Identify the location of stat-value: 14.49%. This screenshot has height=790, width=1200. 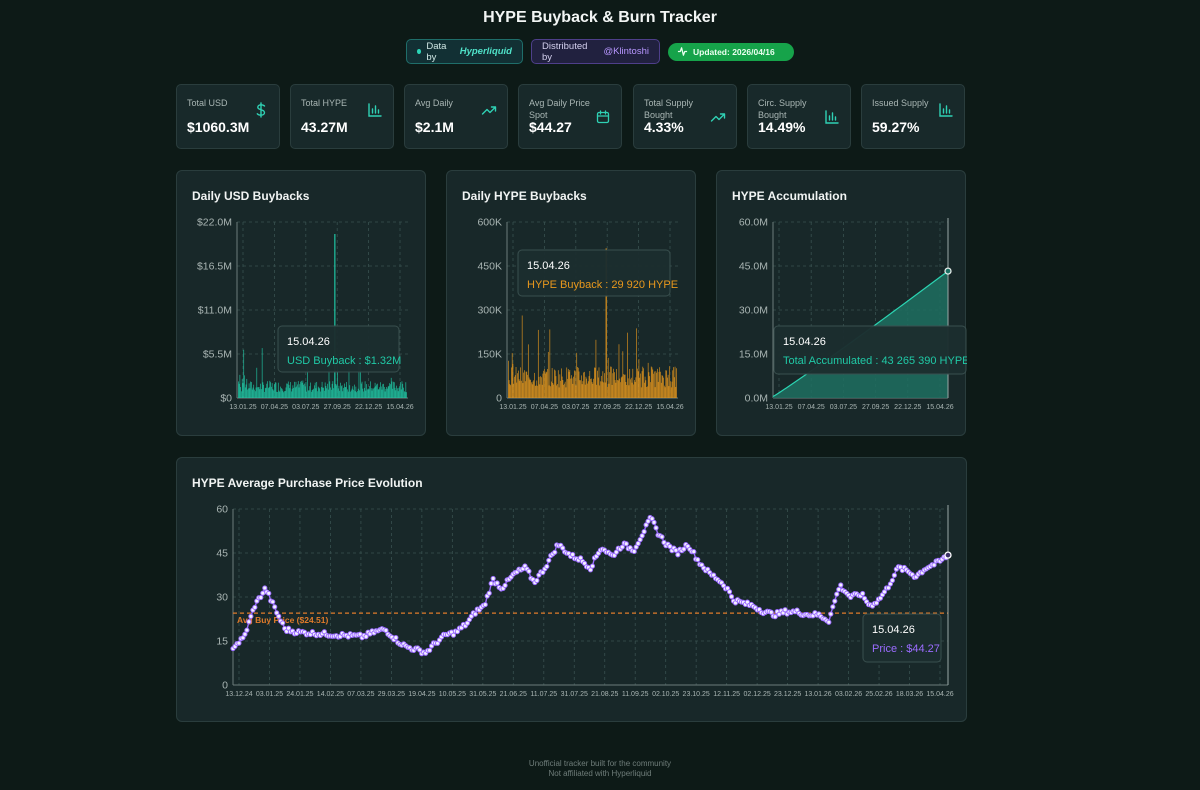
(782, 127).